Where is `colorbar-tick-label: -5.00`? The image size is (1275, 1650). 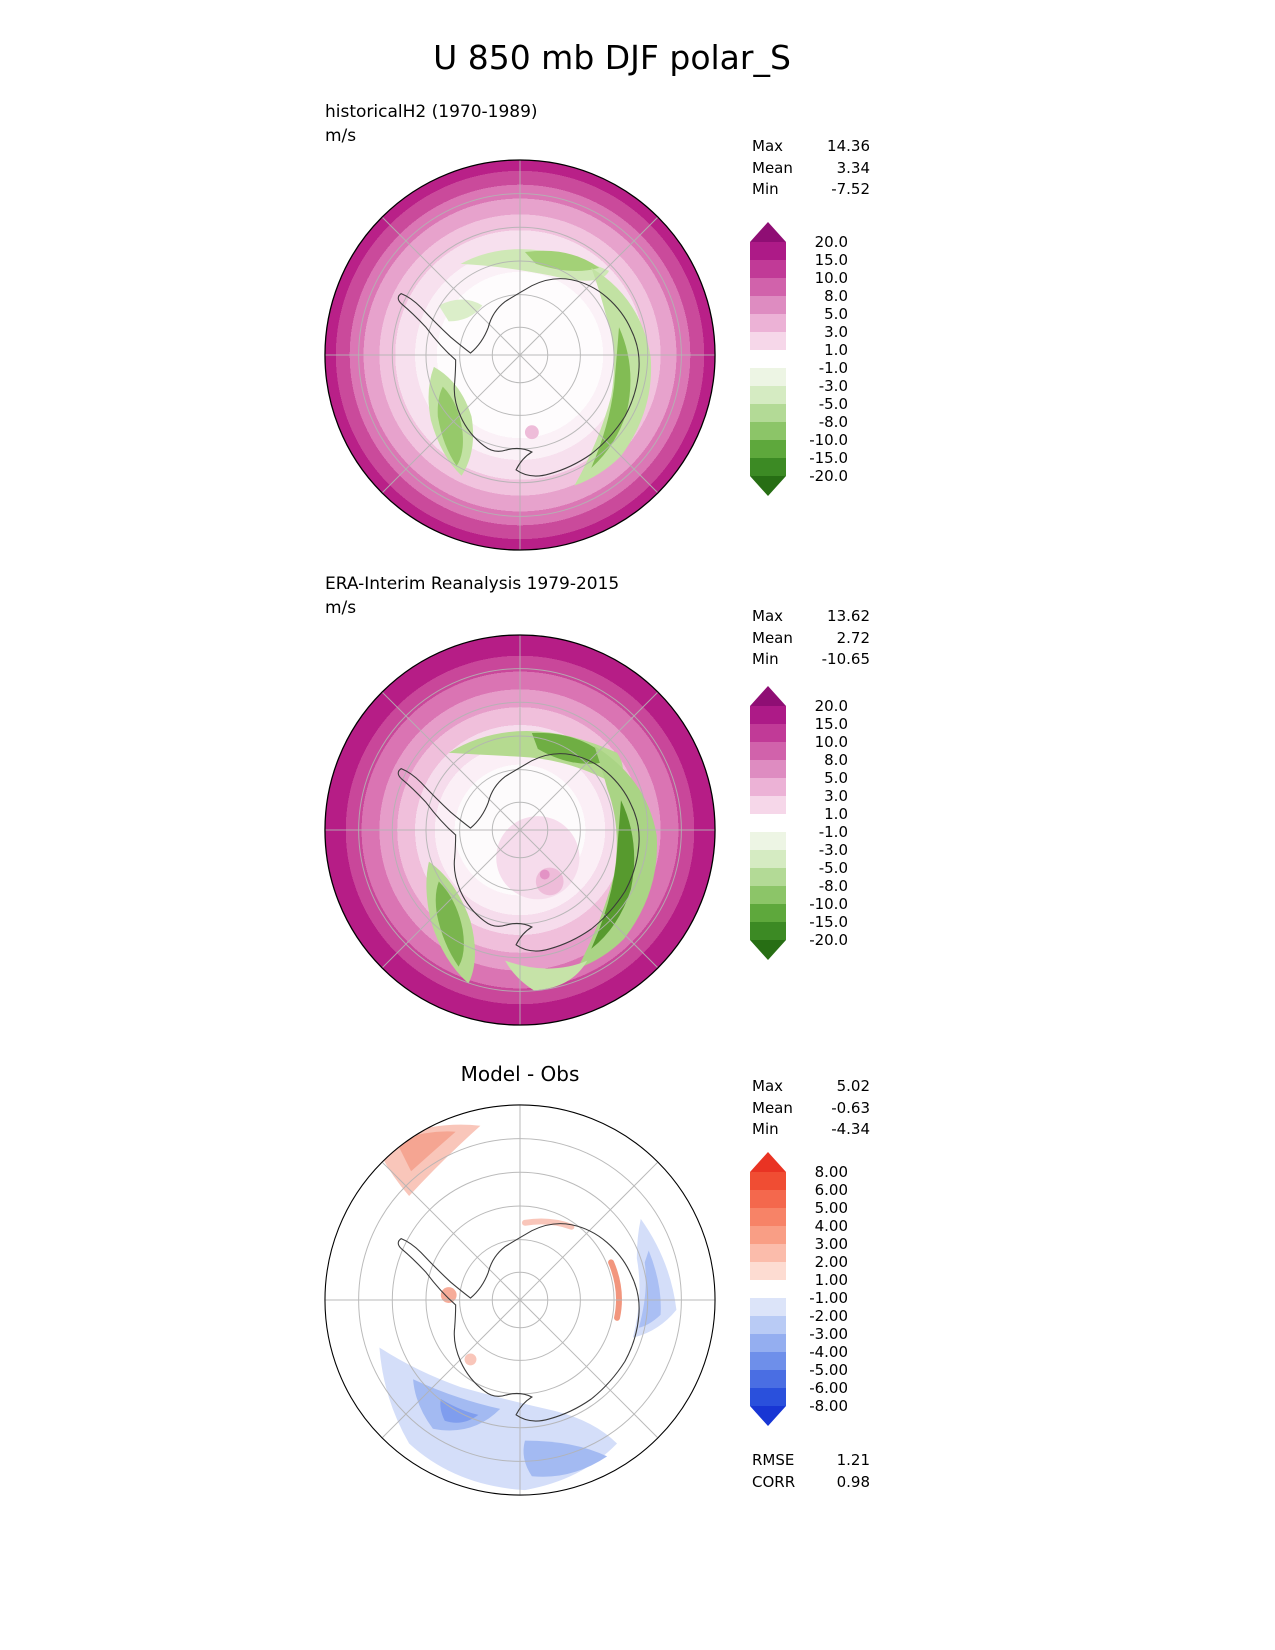 colorbar-tick-label: -5.00 is located at coordinates (828, 1370).